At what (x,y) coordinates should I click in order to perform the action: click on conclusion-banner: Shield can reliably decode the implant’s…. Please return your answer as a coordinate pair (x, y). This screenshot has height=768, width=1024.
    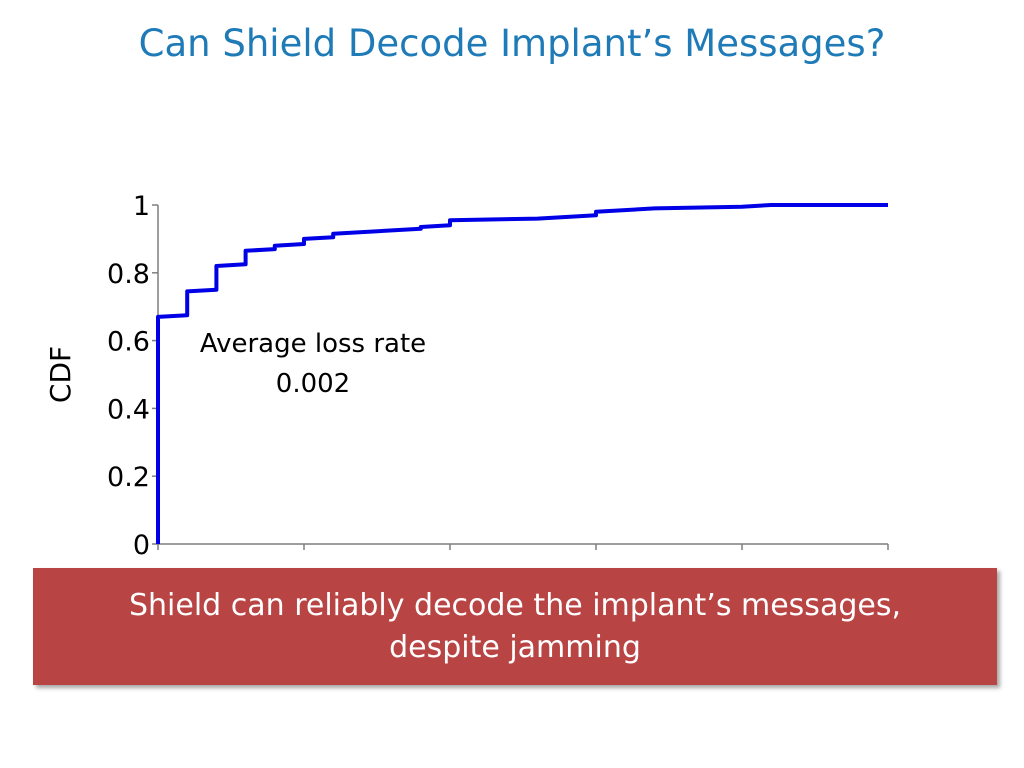
    Looking at the image, I should click on (515, 626).